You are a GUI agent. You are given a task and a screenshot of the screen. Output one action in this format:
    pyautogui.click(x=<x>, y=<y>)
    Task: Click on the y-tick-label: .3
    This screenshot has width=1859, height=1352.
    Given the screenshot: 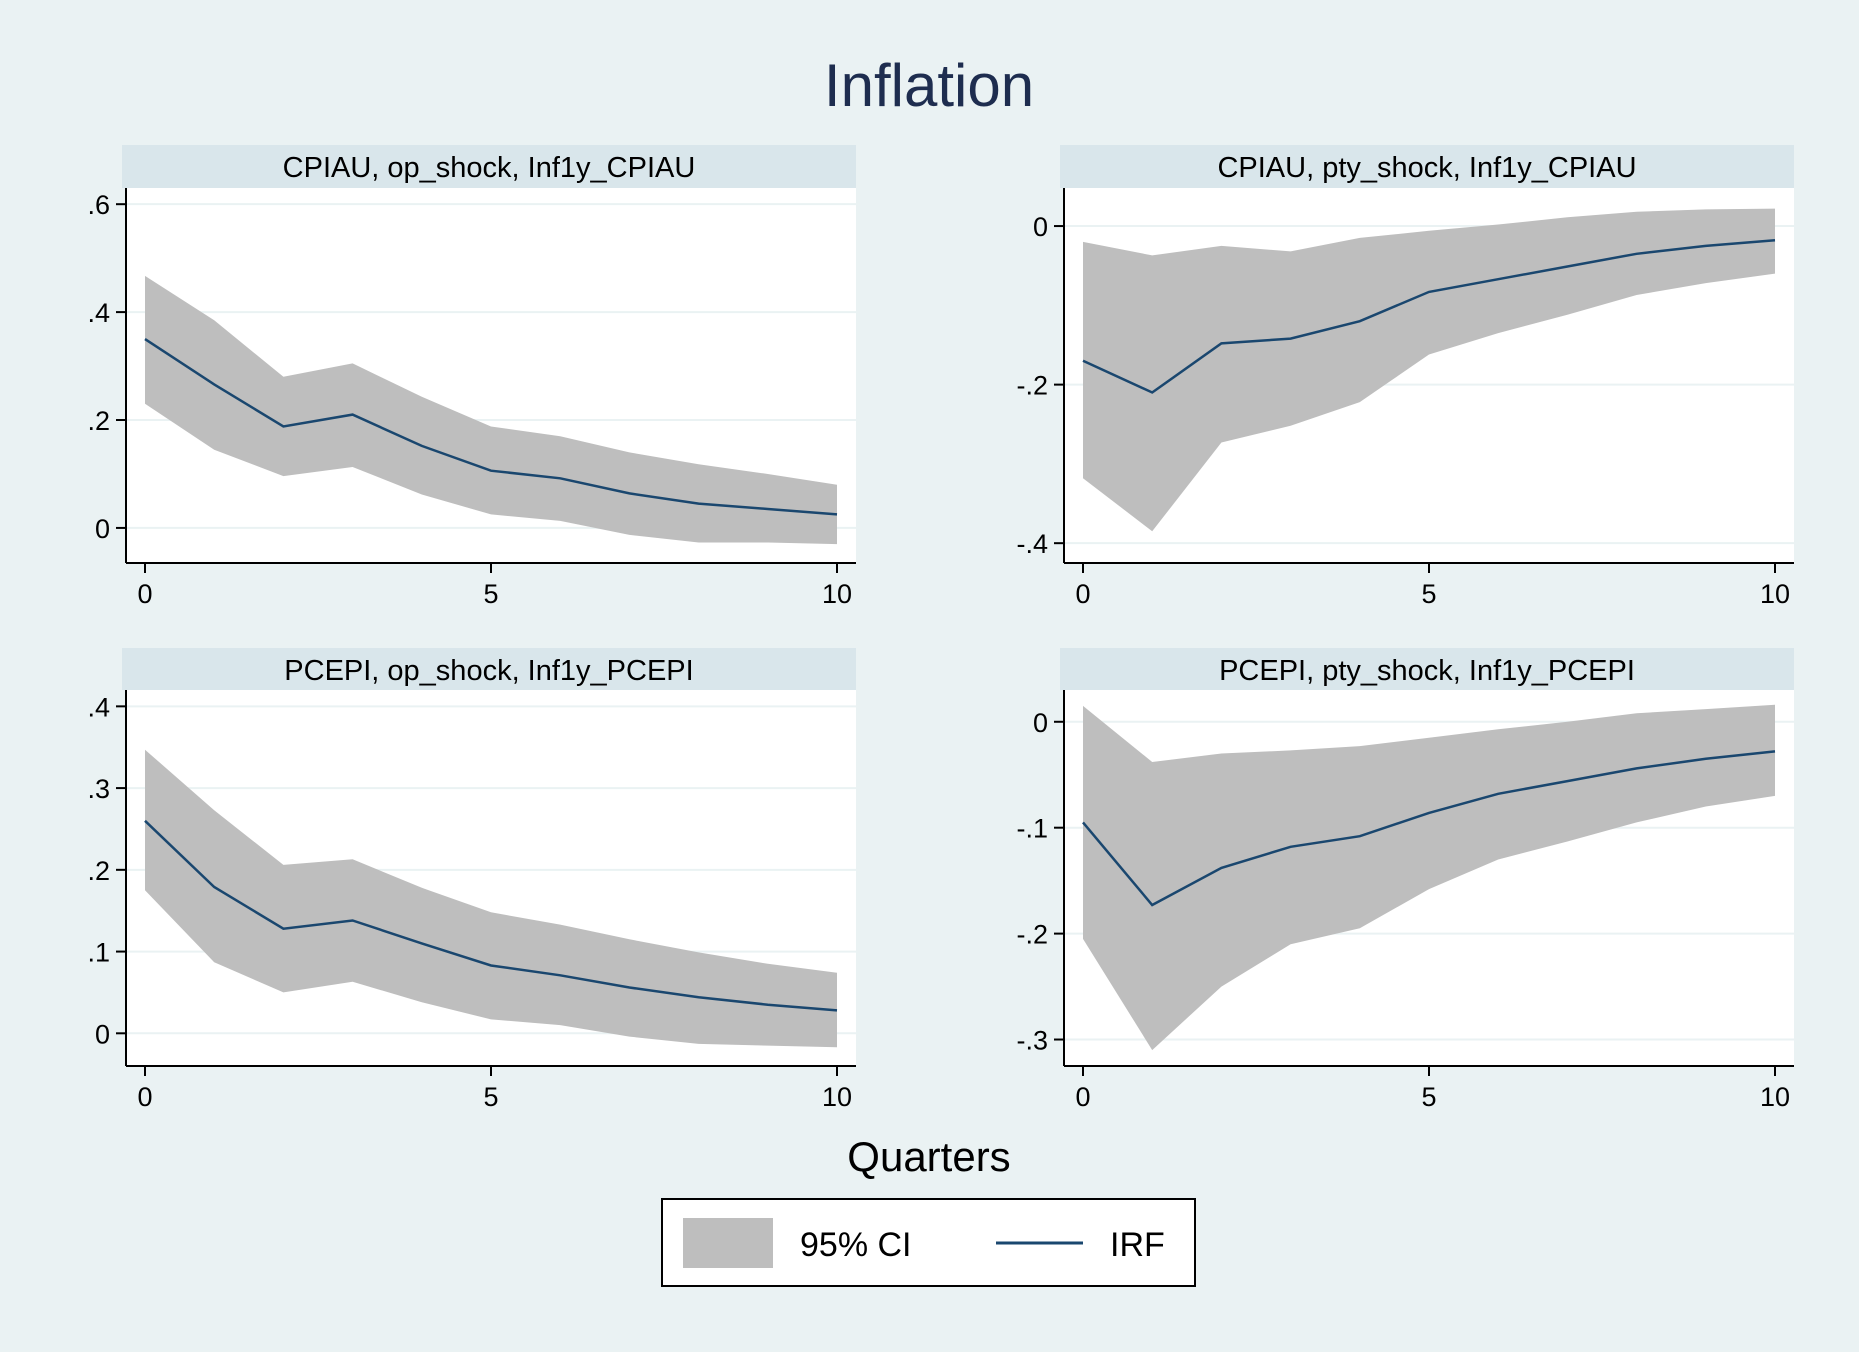 What is the action you would take?
    pyautogui.click(x=98, y=789)
    